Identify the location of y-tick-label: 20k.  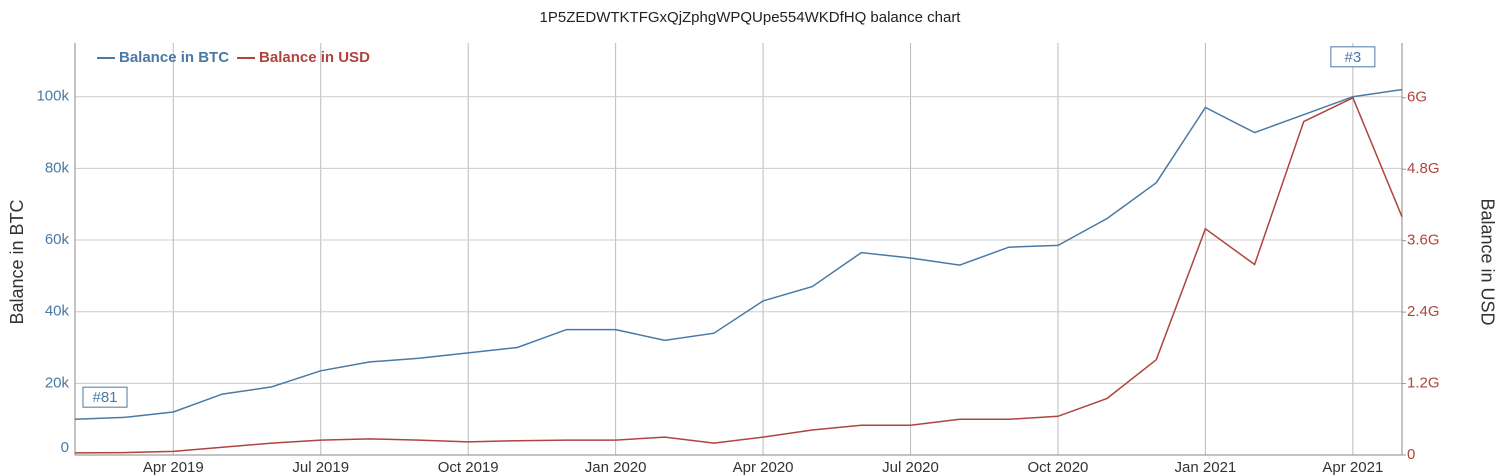
(57, 382).